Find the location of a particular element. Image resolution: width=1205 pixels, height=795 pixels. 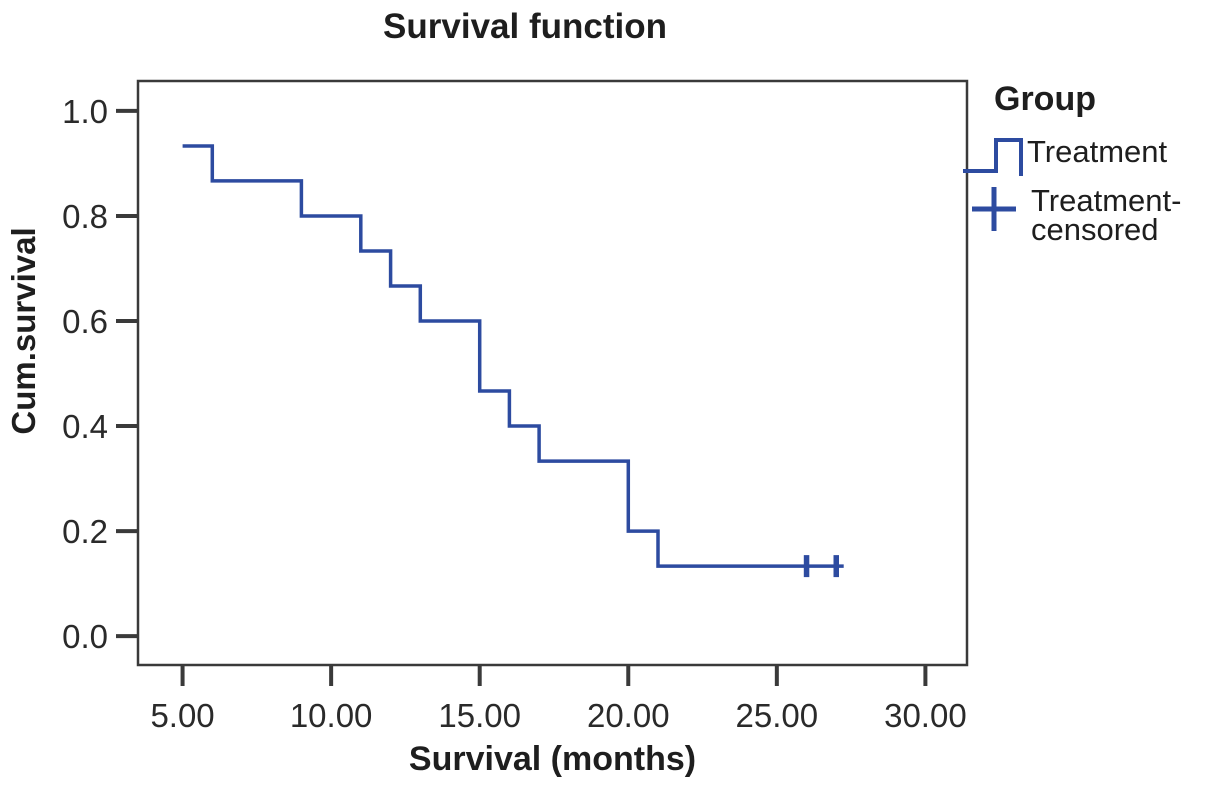

y-tick-label: 0.4 is located at coordinates (85, 426).